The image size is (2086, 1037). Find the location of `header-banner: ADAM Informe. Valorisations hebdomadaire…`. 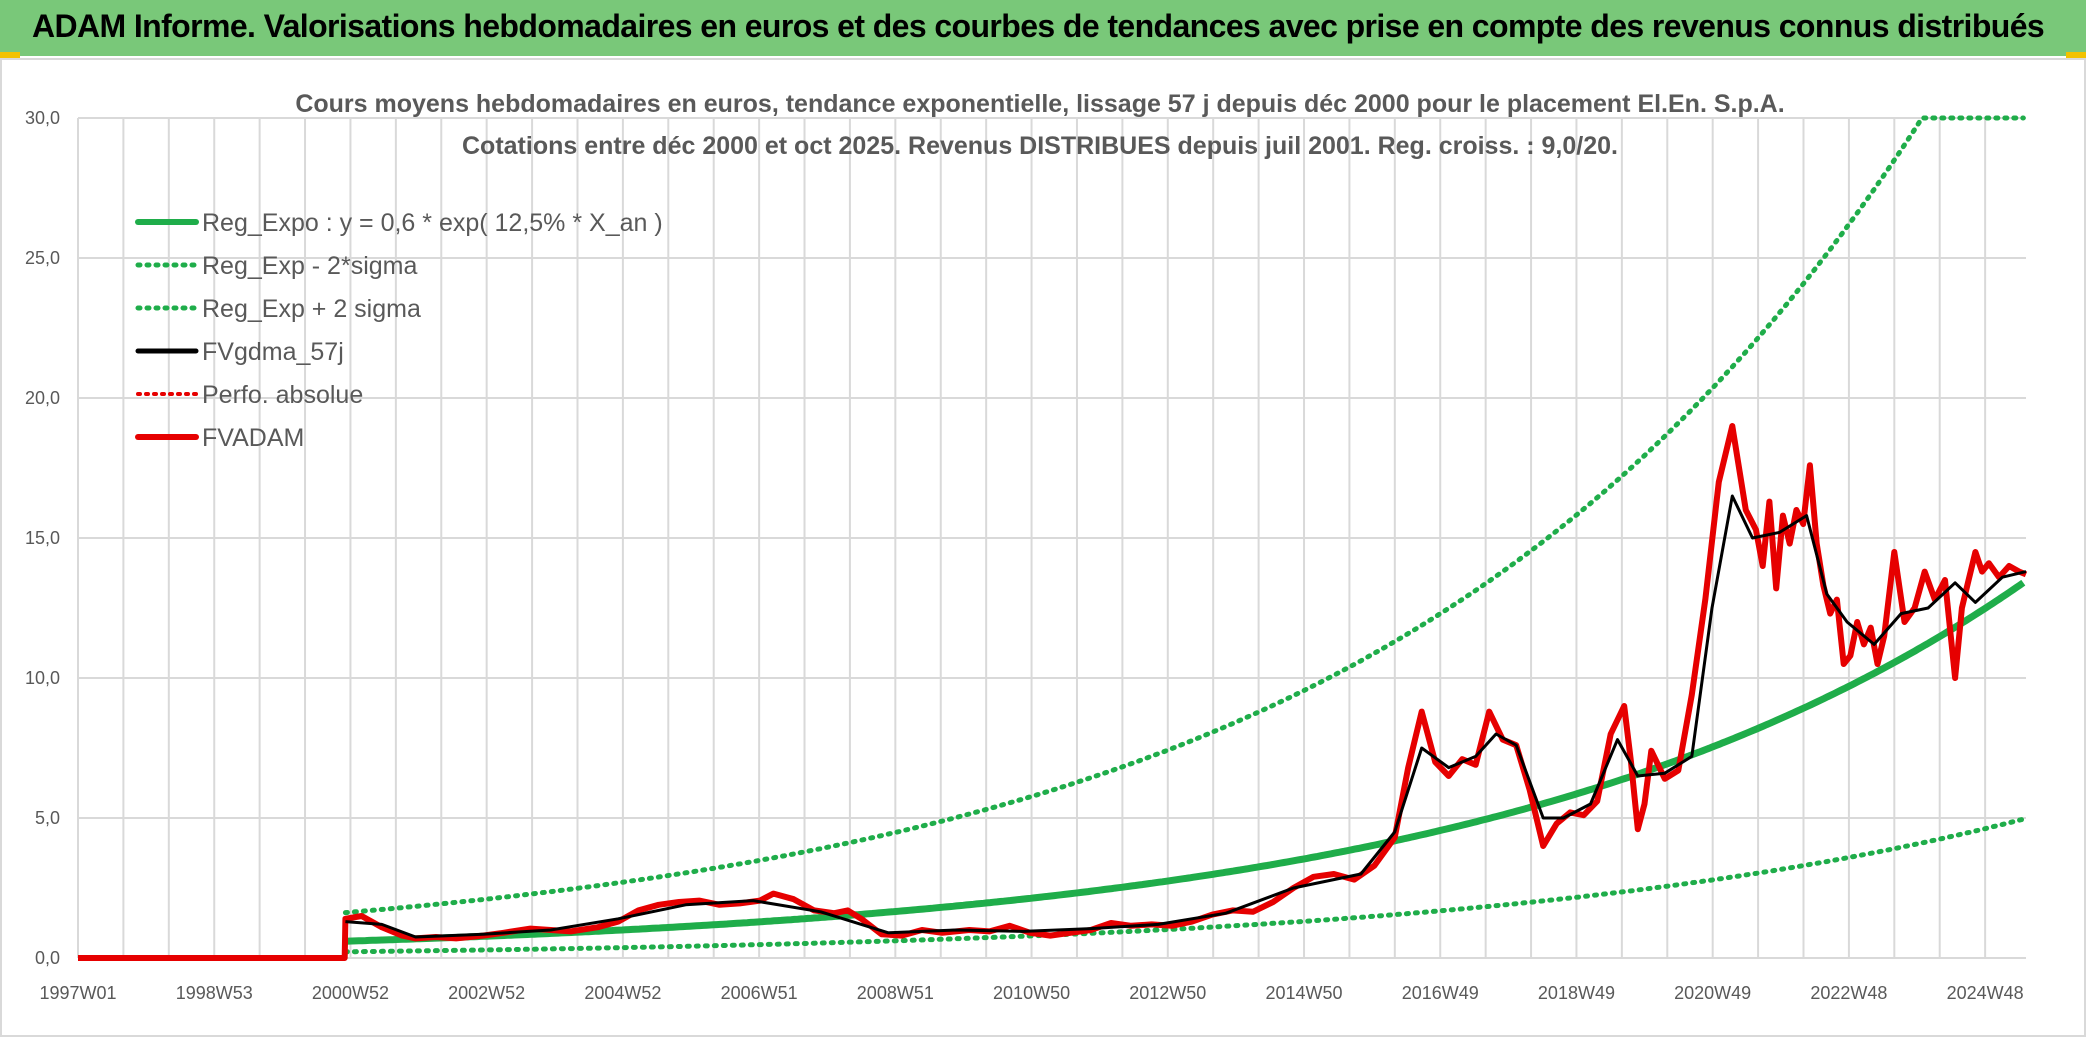

header-banner: ADAM Informe. Valorisations hebdomadaire… is located at coordinates (1043, 29).